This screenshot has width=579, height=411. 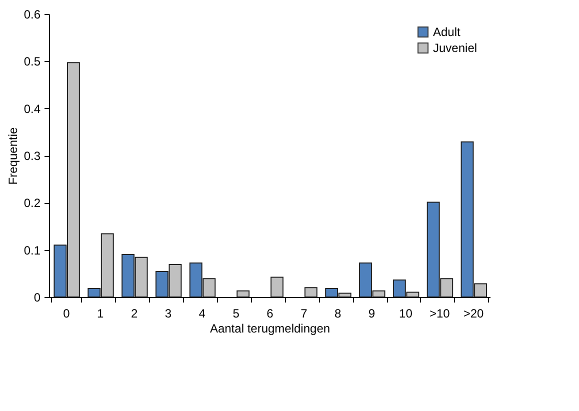 What do you see at coordinates (66, 313) in the screenshot?
I see `x-tick-label: 0` at bounding box center [66, 313].